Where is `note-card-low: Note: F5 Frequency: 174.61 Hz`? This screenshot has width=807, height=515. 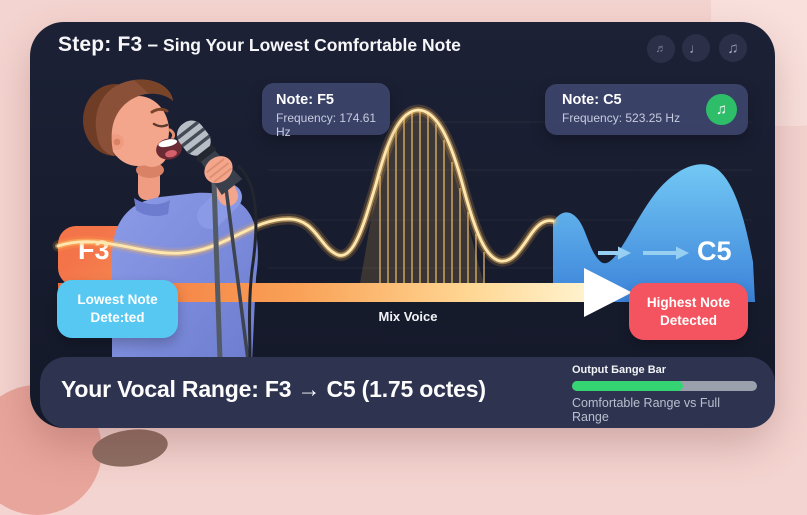 note-card-low: Note: F5 Frequency: 174.61 Hz is located at coordinates (326, 111).